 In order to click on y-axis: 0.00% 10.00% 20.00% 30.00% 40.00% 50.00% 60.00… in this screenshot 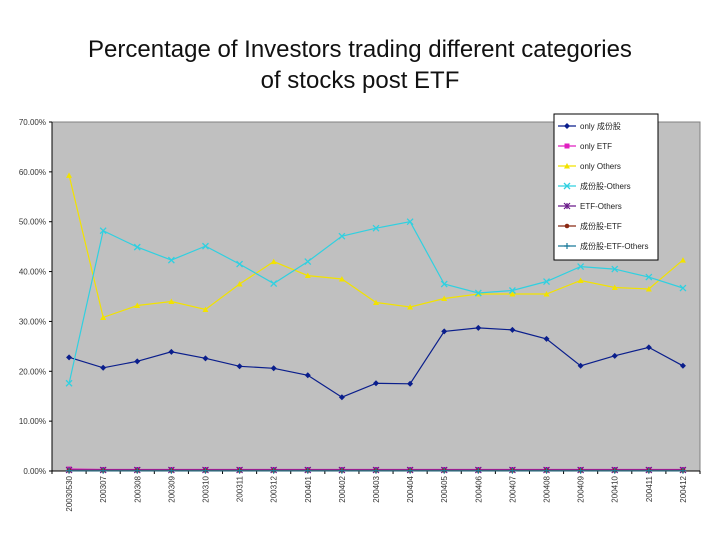, I will do `click(36, 297)`.